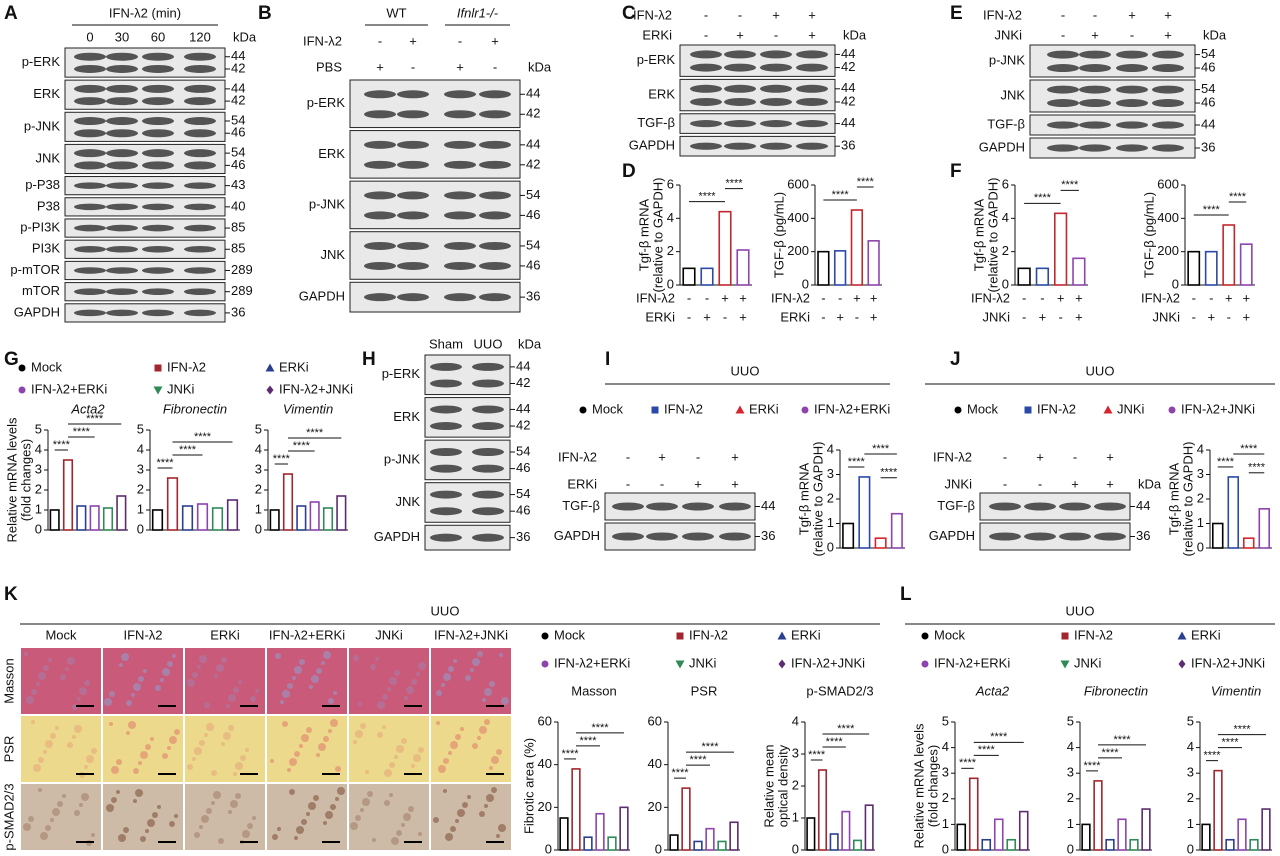 This screenshot has height=856, width=1280. I want to click on panel-title: UUO, so click(1100, 370).